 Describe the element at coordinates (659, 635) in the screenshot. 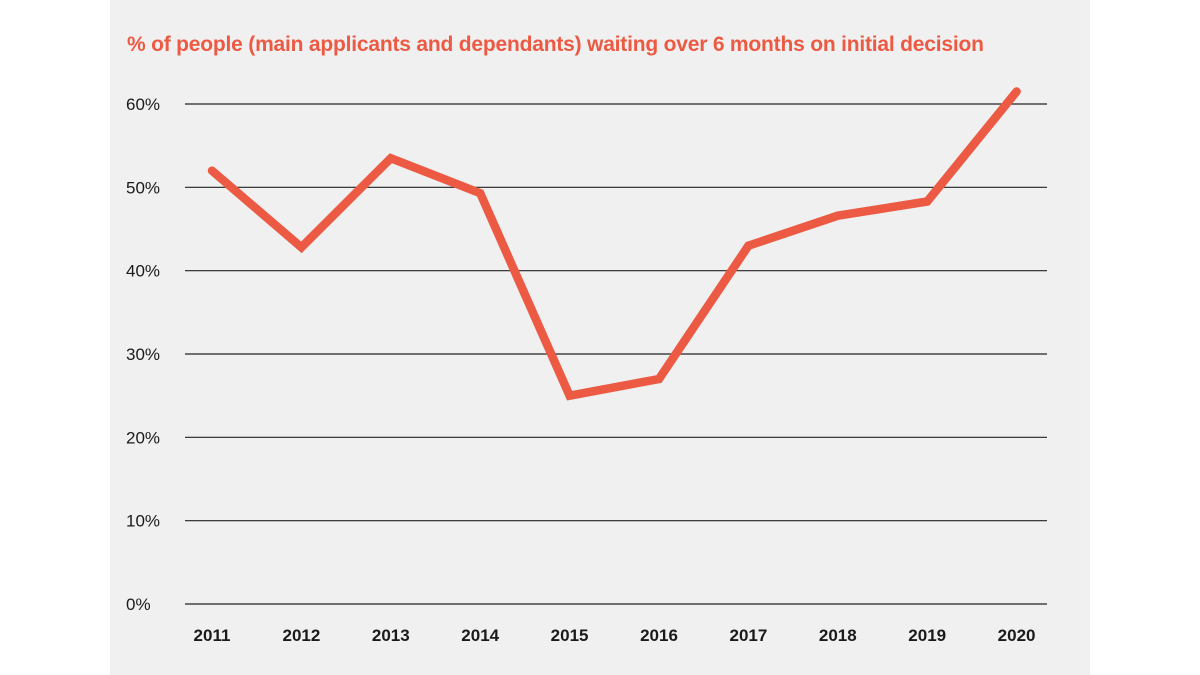

I see `x-tick-label-2016: 2016` at that location.